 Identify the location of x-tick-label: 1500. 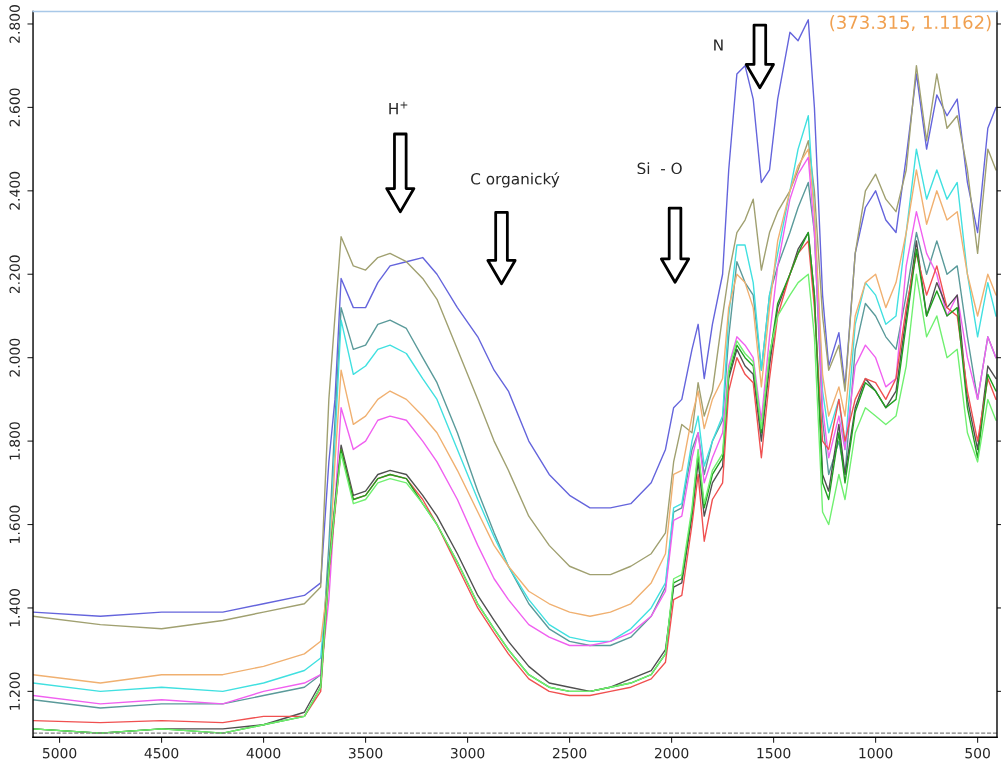
(774, 753).